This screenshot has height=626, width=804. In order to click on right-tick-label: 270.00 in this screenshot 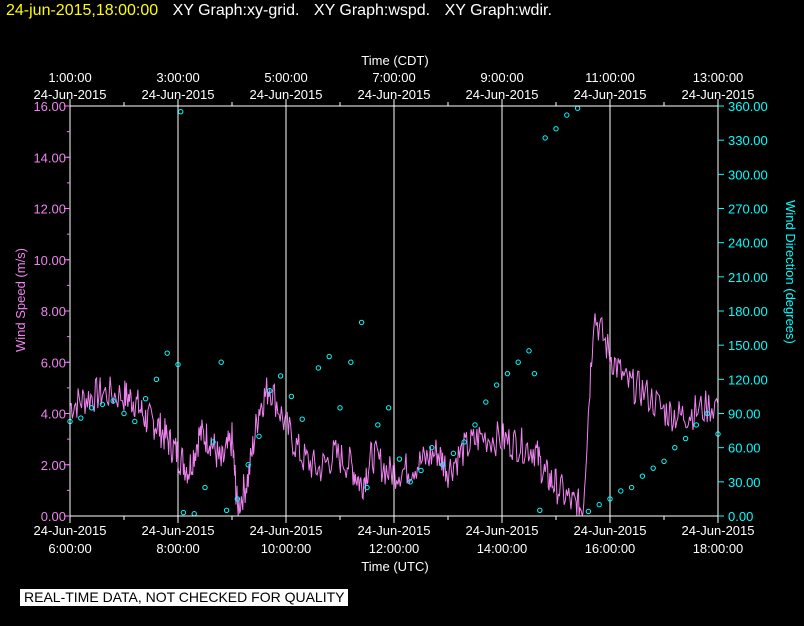, I will do `click(748, 209)`.